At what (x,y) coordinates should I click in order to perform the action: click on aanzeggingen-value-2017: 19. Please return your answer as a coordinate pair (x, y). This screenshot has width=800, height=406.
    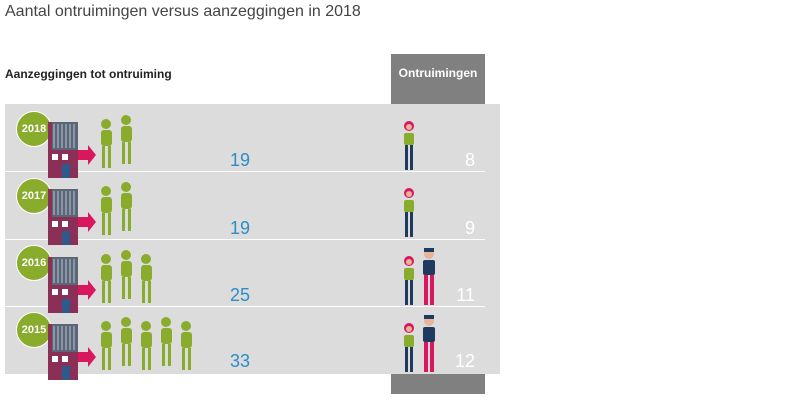
    Looking at the image, I should click on (239, 228).